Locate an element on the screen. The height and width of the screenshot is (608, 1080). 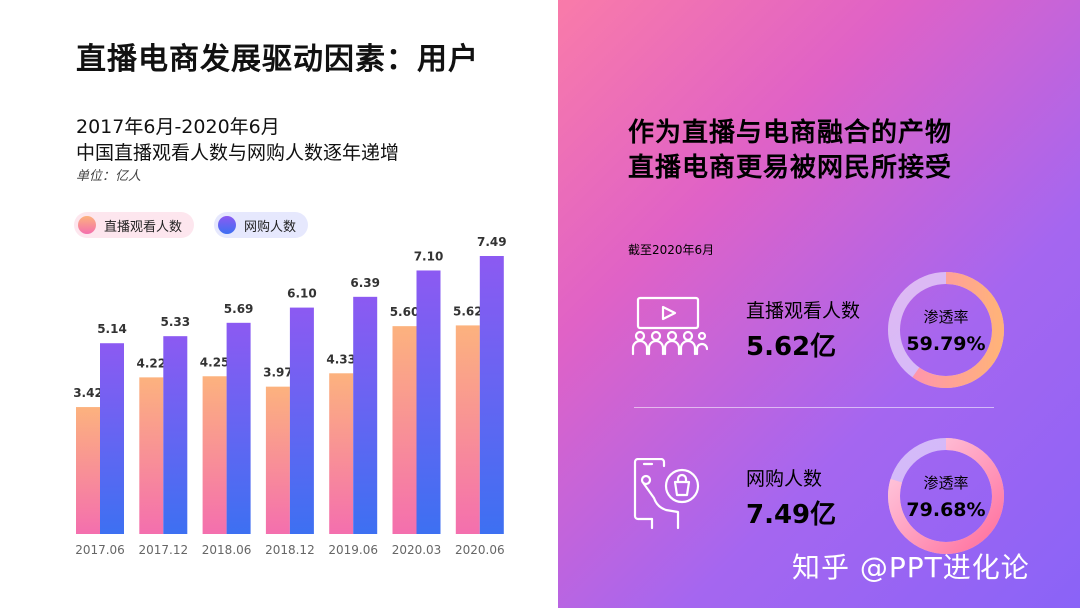
data-label-online-shoppers-2018.12: 6.10 is located at coordinates (302, 294).